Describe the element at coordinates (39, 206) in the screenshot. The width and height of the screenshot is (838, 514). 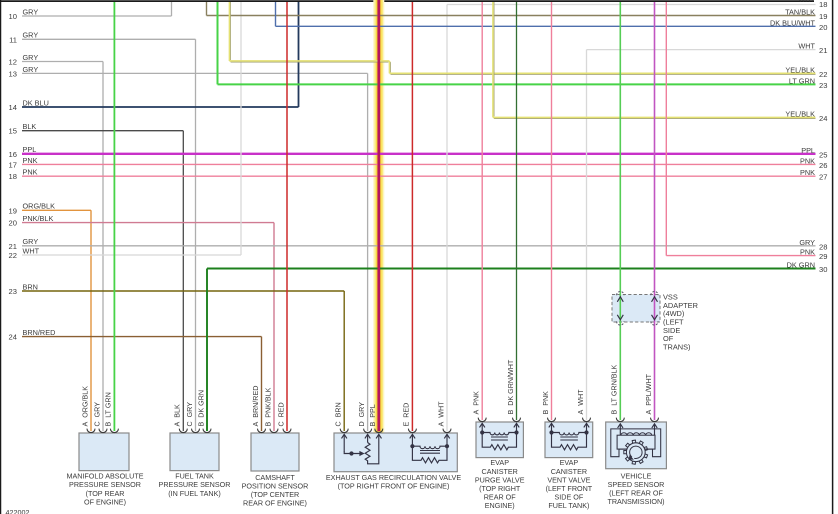
I see `svg-text: ORG/BLK` at that location.